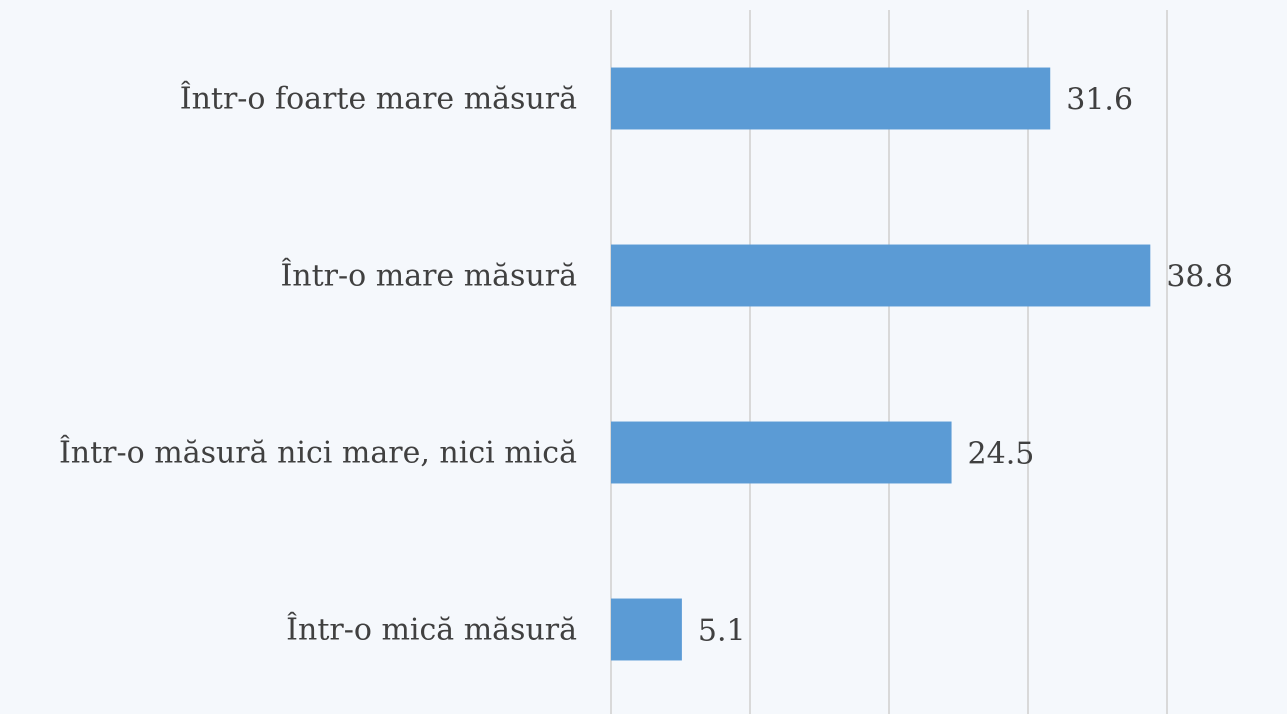 The width and height of the screenshot is (1287, 714). What do you see at coordinates (722, 631) in the screenshot?
I see `data-label: 5.1` at bounding box center [722, 631].